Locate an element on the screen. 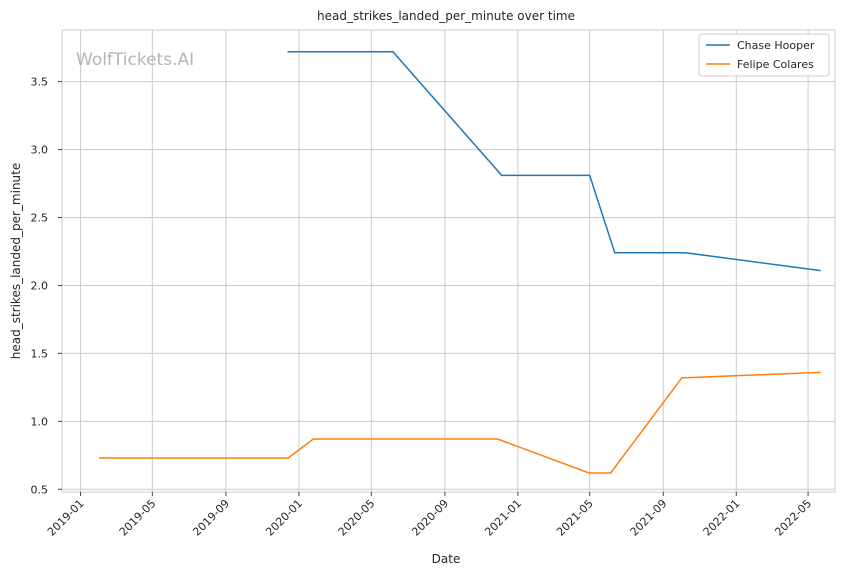 The height and width of the screenshot is (579, 844). y-tick-label: 1.5 is located at coordinates (40, 353).